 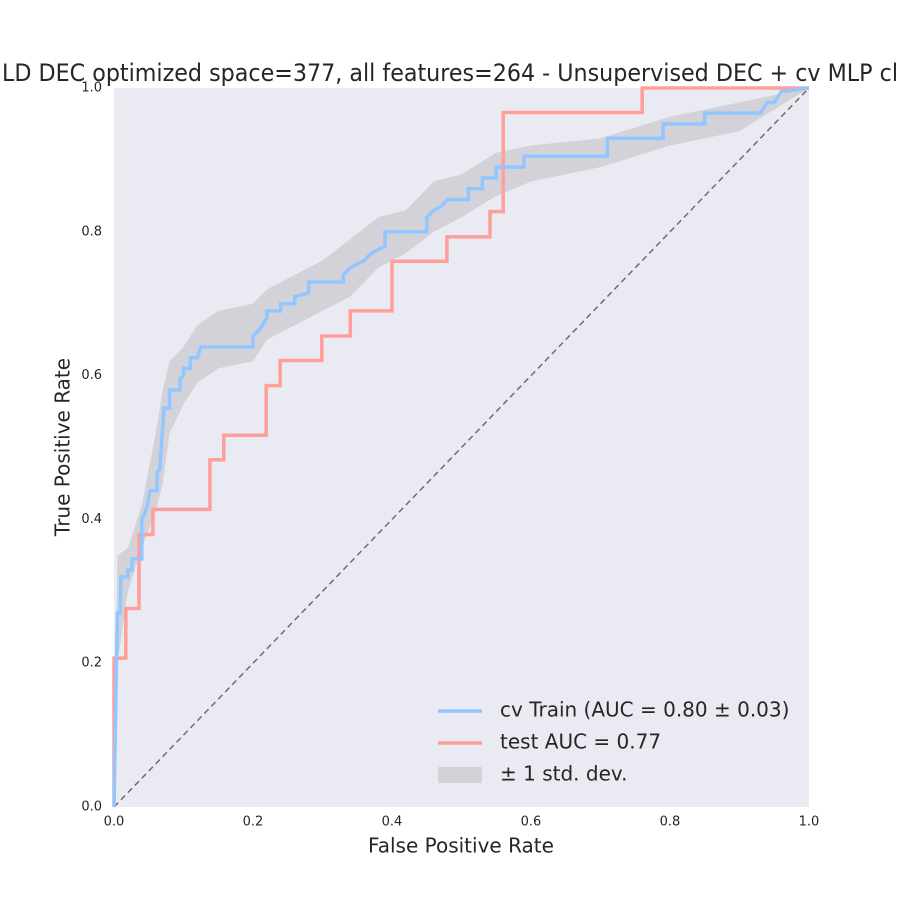 What do you see at coordinates (460, 775) in the screenshot?
I see `legend-swatch` at bounding box center [460, 775].